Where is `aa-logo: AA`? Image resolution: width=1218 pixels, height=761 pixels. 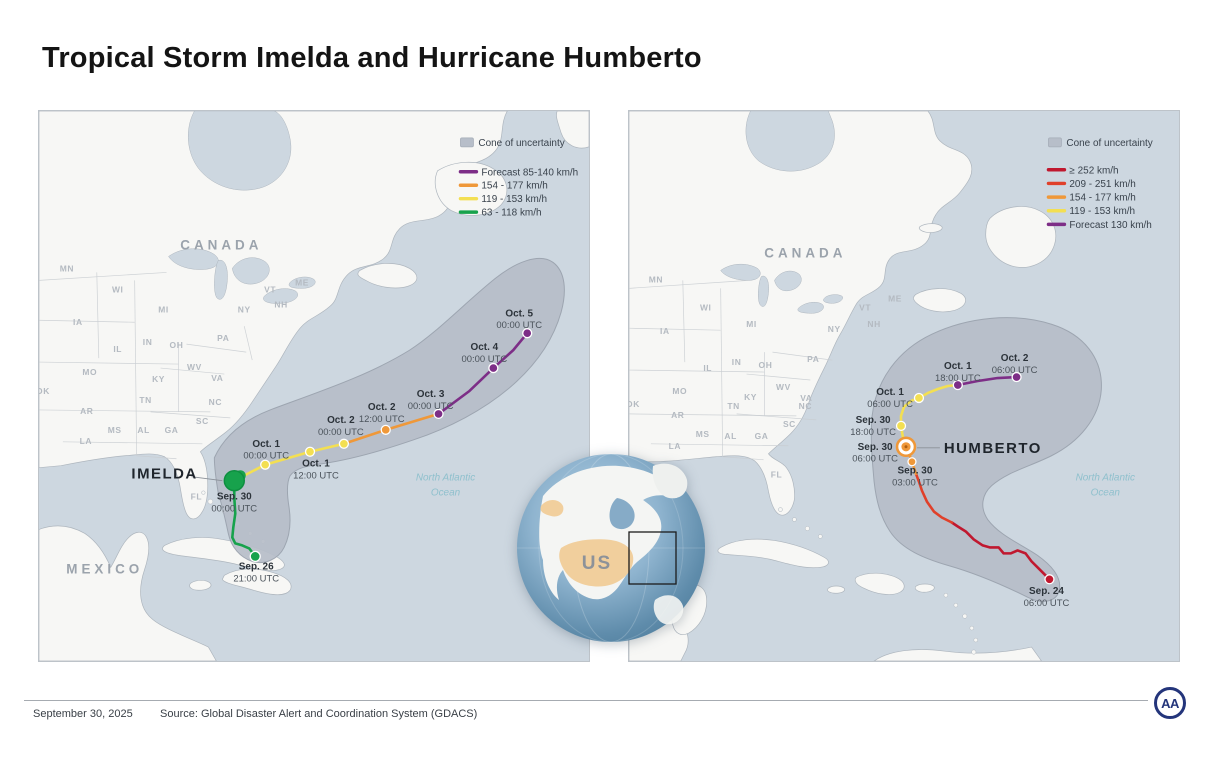
aa-logo: AA is located at coordinates (1170, 704).